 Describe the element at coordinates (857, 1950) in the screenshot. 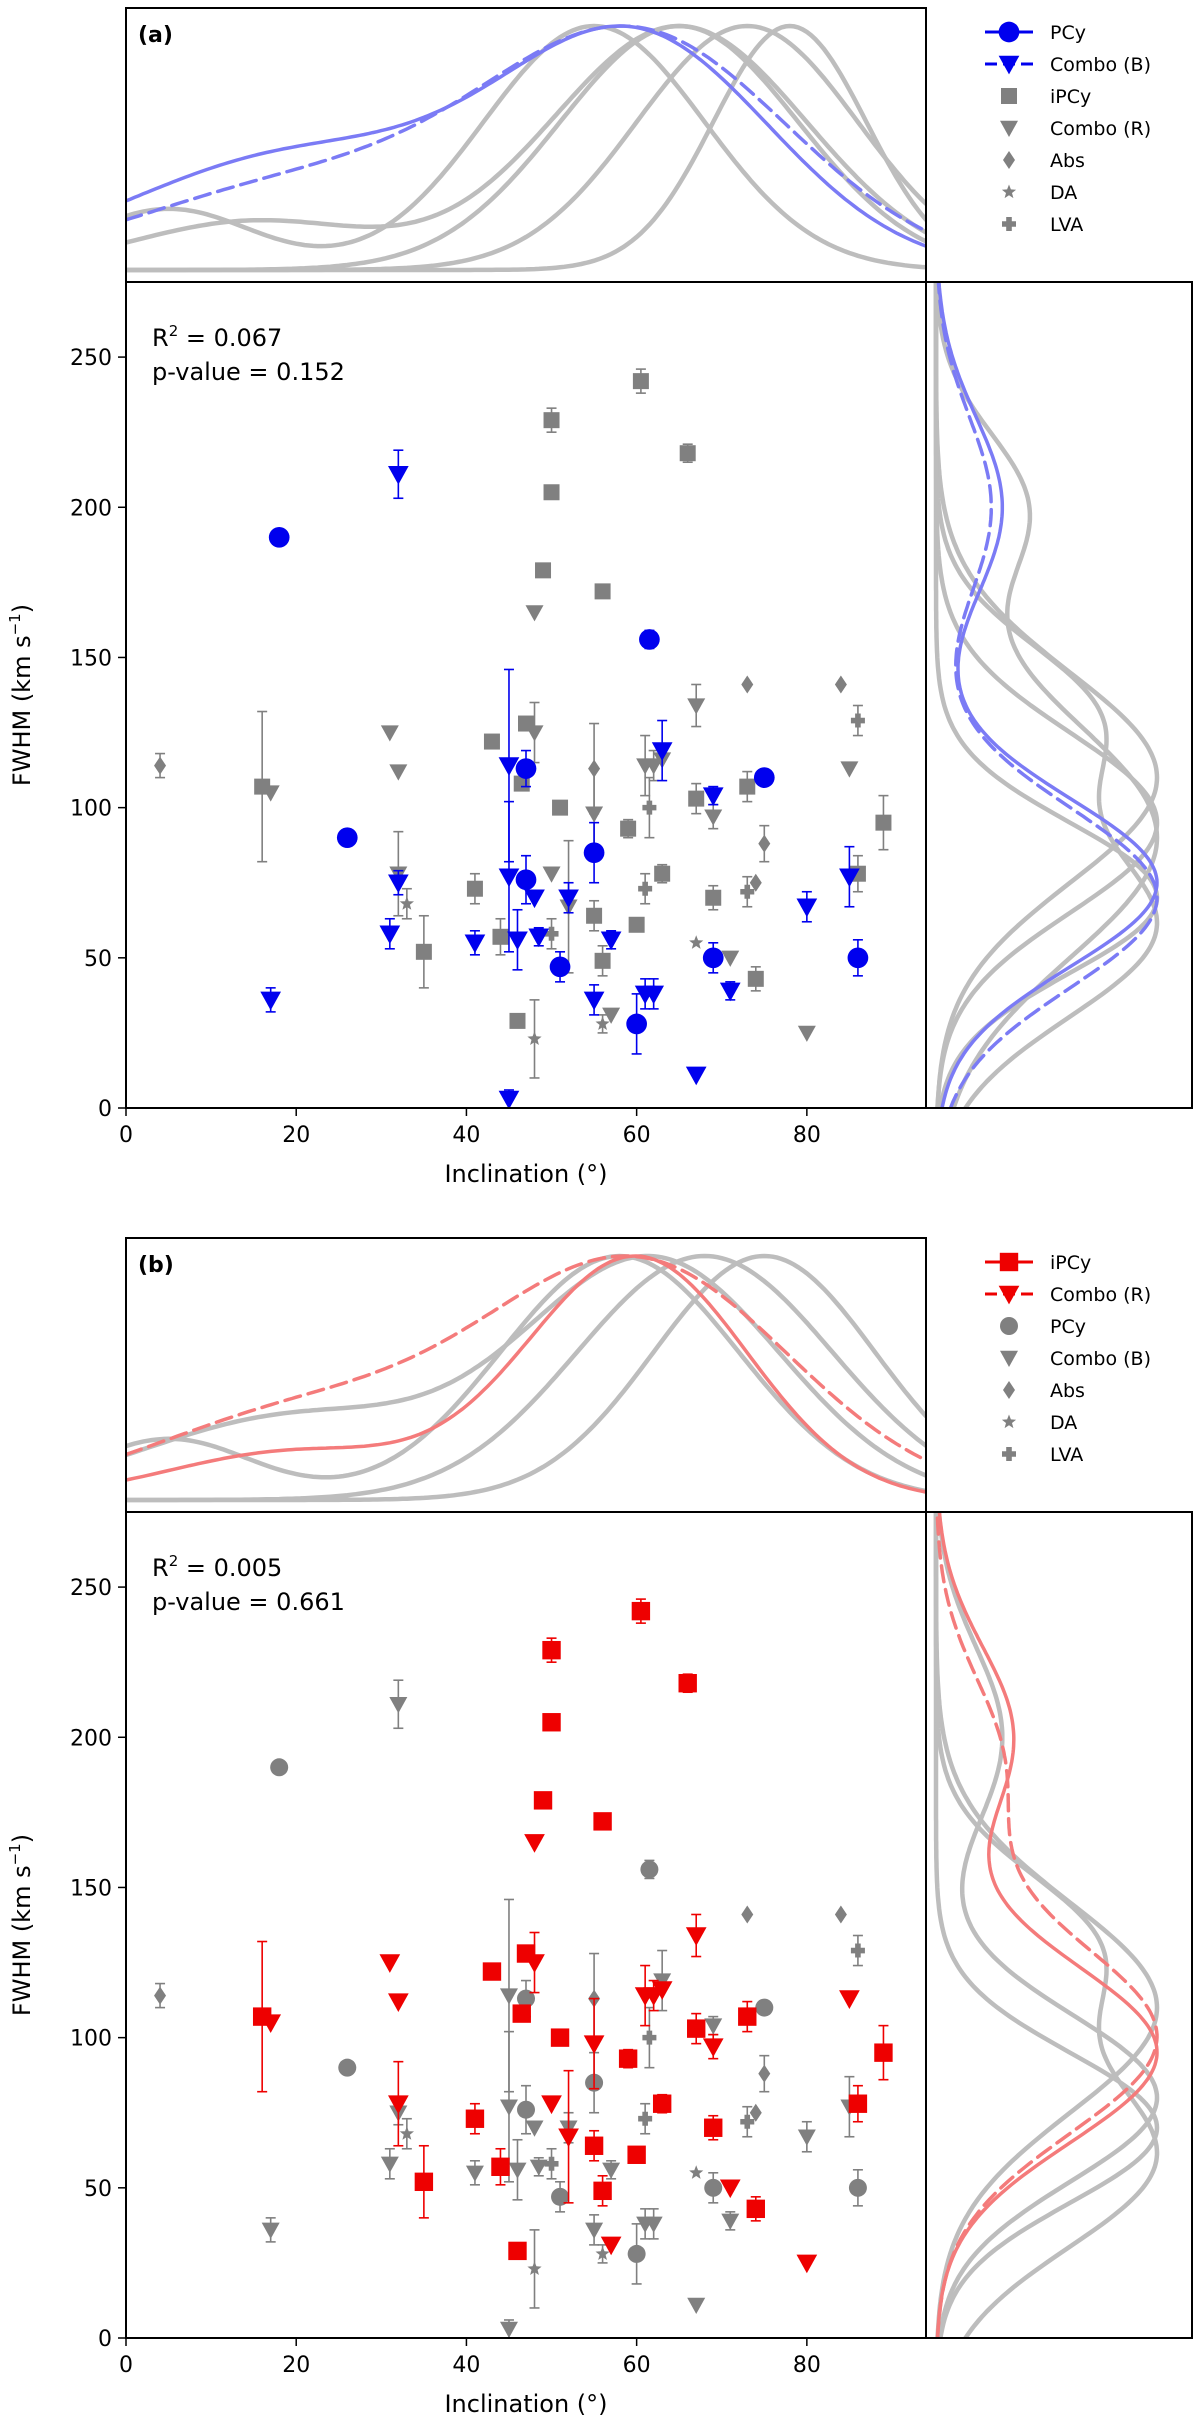

I see `marker-plus` at that location.